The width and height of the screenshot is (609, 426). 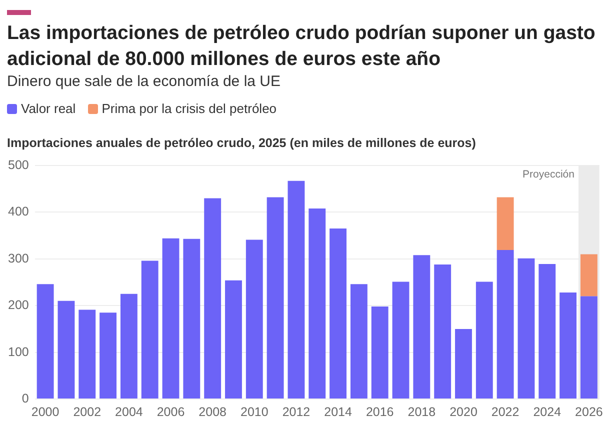 What do you see at coordinates (45, 411) in the screenshot?
I see `x-tick-label: 2000` at bounding box center [45, 411].